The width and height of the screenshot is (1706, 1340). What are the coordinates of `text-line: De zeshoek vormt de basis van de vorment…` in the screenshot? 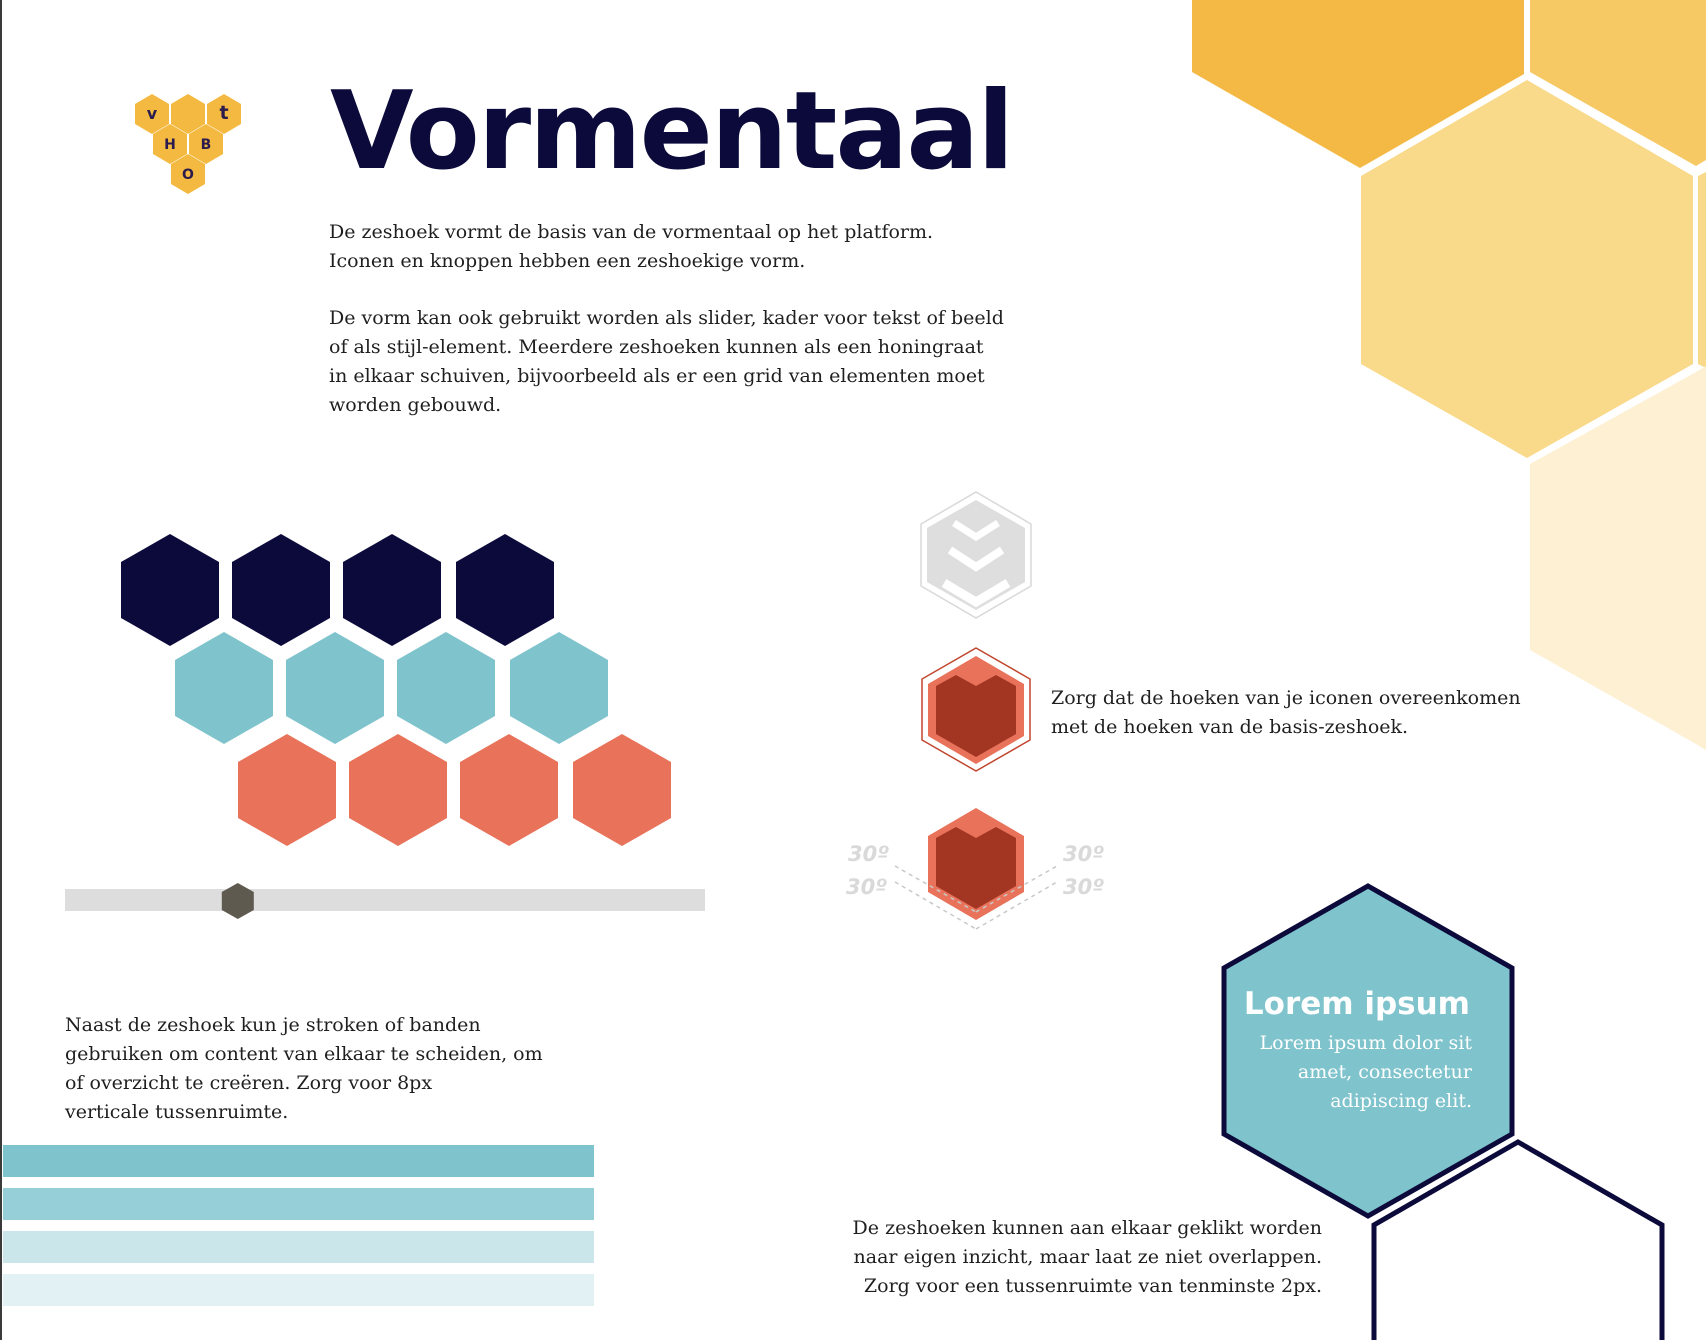 It's located at (631, 232).